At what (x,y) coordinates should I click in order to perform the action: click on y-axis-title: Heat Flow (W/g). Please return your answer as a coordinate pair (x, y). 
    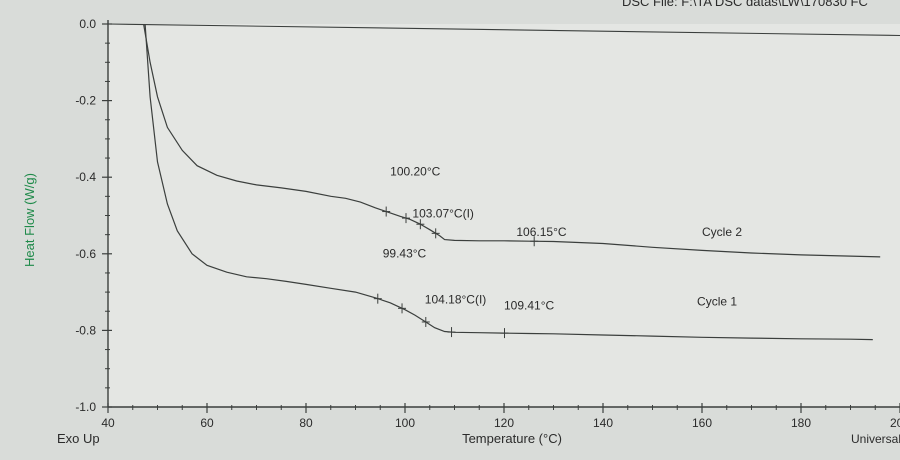
    Looking at the image, I should click on (29, 220).